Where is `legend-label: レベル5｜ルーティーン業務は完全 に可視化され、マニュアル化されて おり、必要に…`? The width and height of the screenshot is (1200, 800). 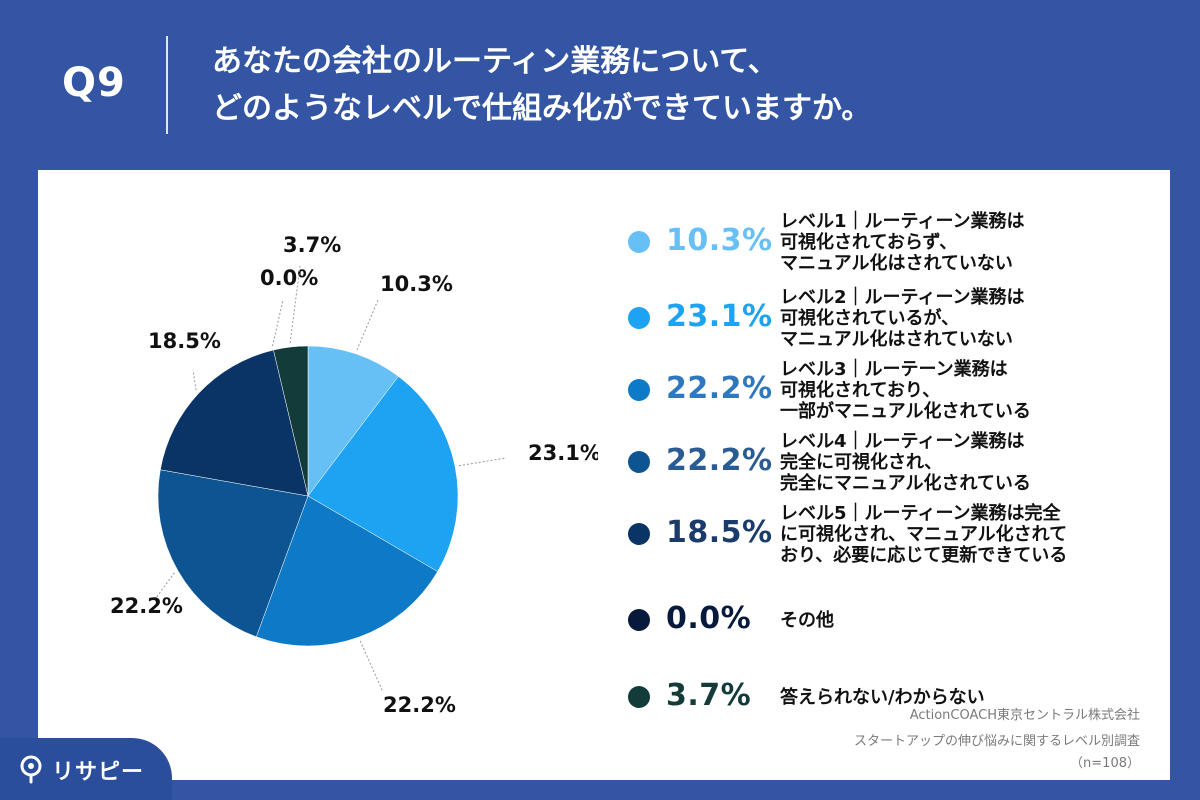 legend-label: レベル5｜ルーティーン業務は完全 に可視化され、マニュアル化されて おり、必要に… is located at coordinates (924, 534).